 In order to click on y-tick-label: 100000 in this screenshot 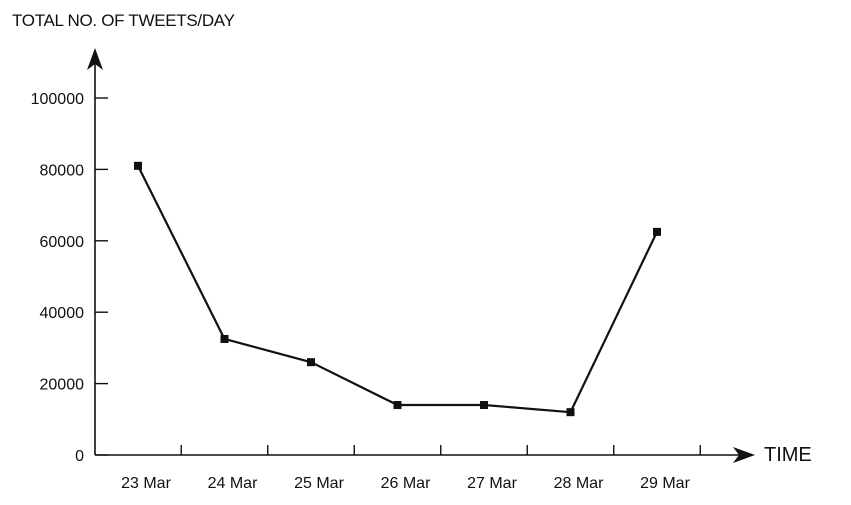, I will do `click(57, 99)`.